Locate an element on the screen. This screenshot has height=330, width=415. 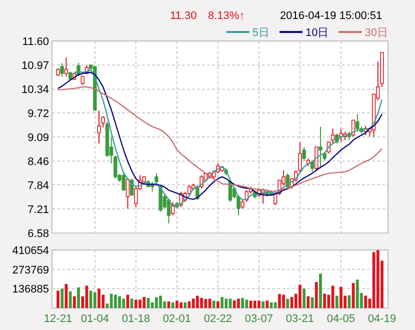
y-tick-label: 273769 is located at coordinates (30, 270).